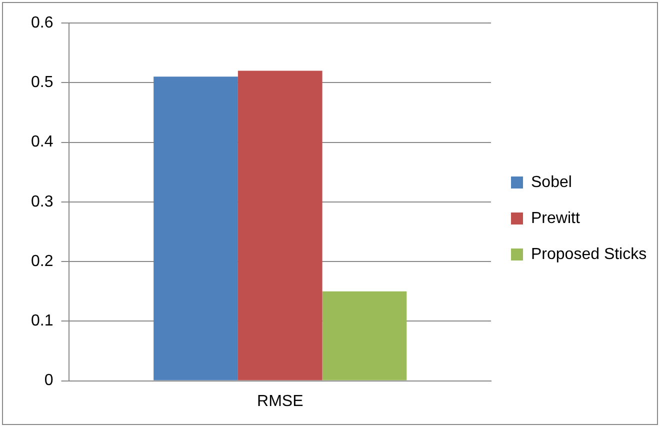  I want to click on y-tick-label: 0.6, so click(42, 23).